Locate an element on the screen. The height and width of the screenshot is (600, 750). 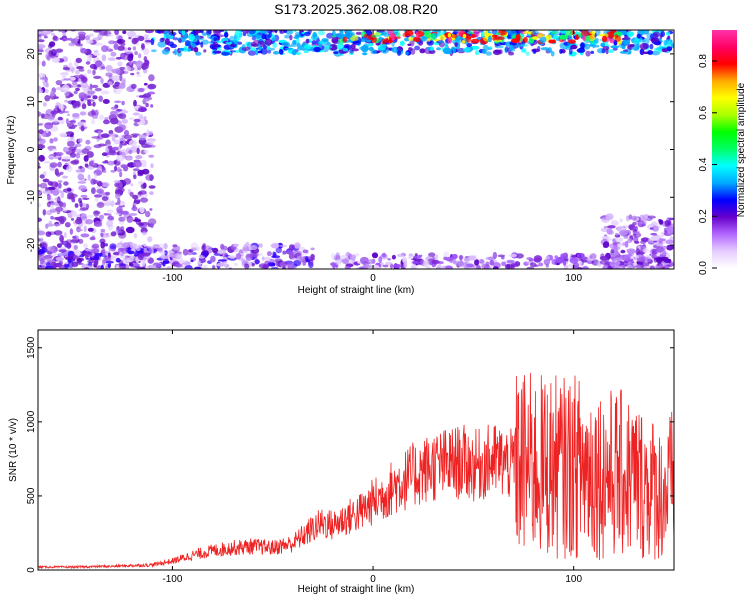
spectrogram-x-tick-label: 0 is located at coordinates (373, 278).